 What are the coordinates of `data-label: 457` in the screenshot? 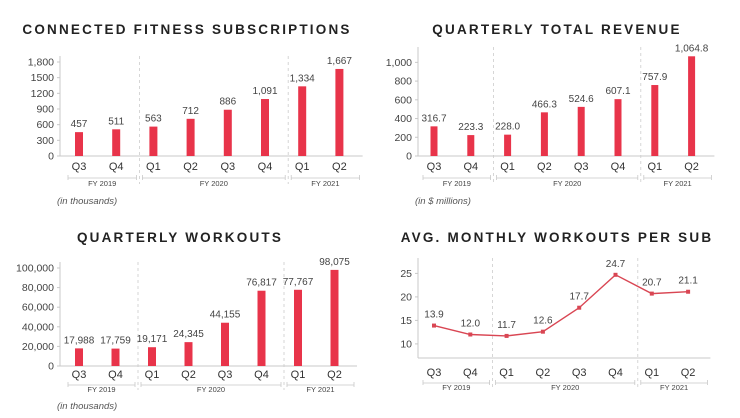 It's located at (79, 124).